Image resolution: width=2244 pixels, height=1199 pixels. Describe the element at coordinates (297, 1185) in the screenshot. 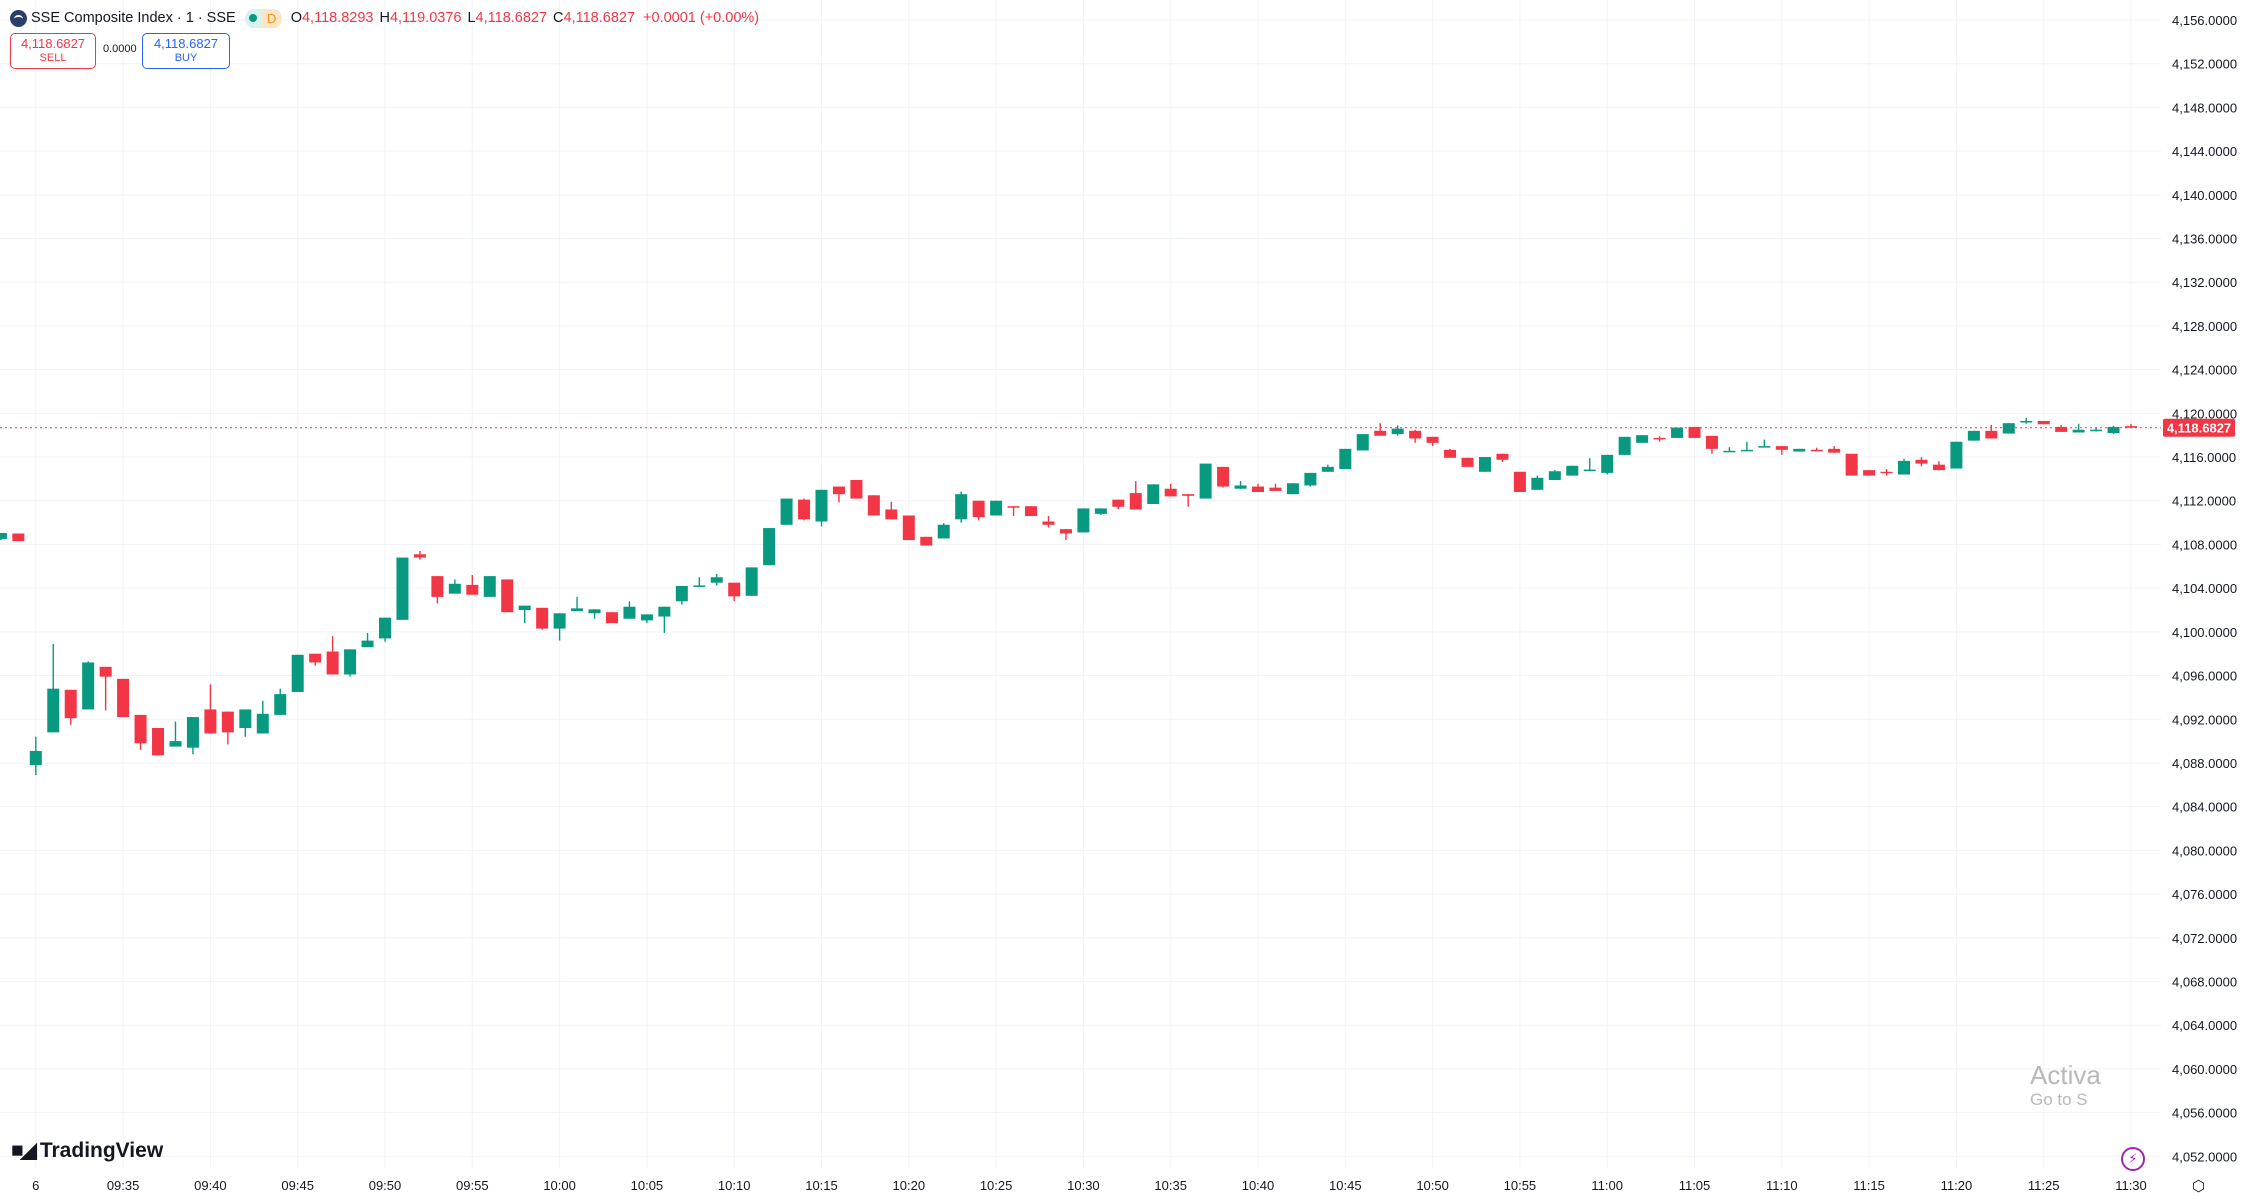

I see `time-axis-label: 09:45` at that location.